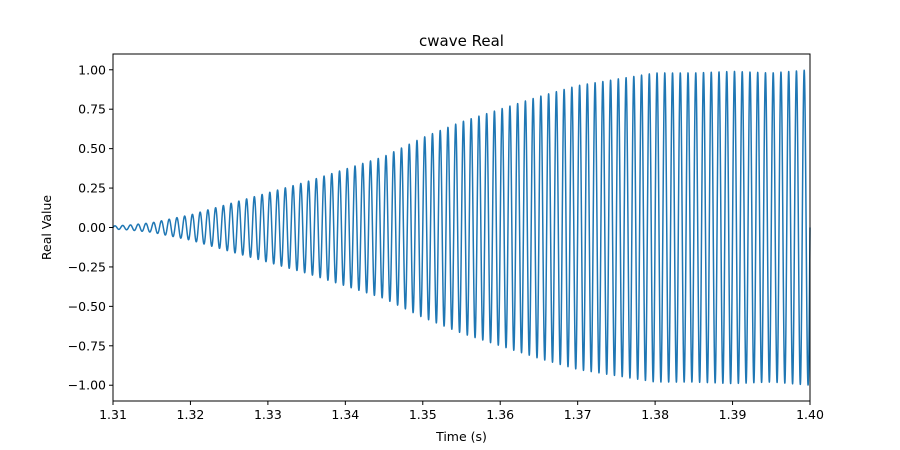  What do you see at coordinates (92, 109) in the screenshot?
I see `y-tick-label: 0.75` at bounding box center [92, 109].